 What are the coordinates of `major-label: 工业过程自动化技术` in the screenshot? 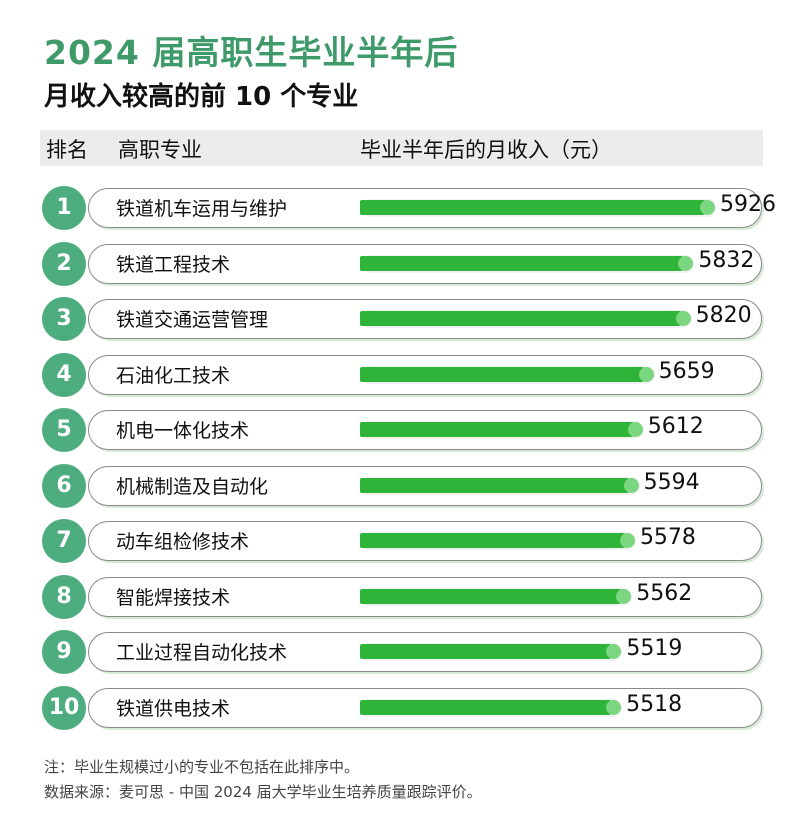 It's located at (202, 653).